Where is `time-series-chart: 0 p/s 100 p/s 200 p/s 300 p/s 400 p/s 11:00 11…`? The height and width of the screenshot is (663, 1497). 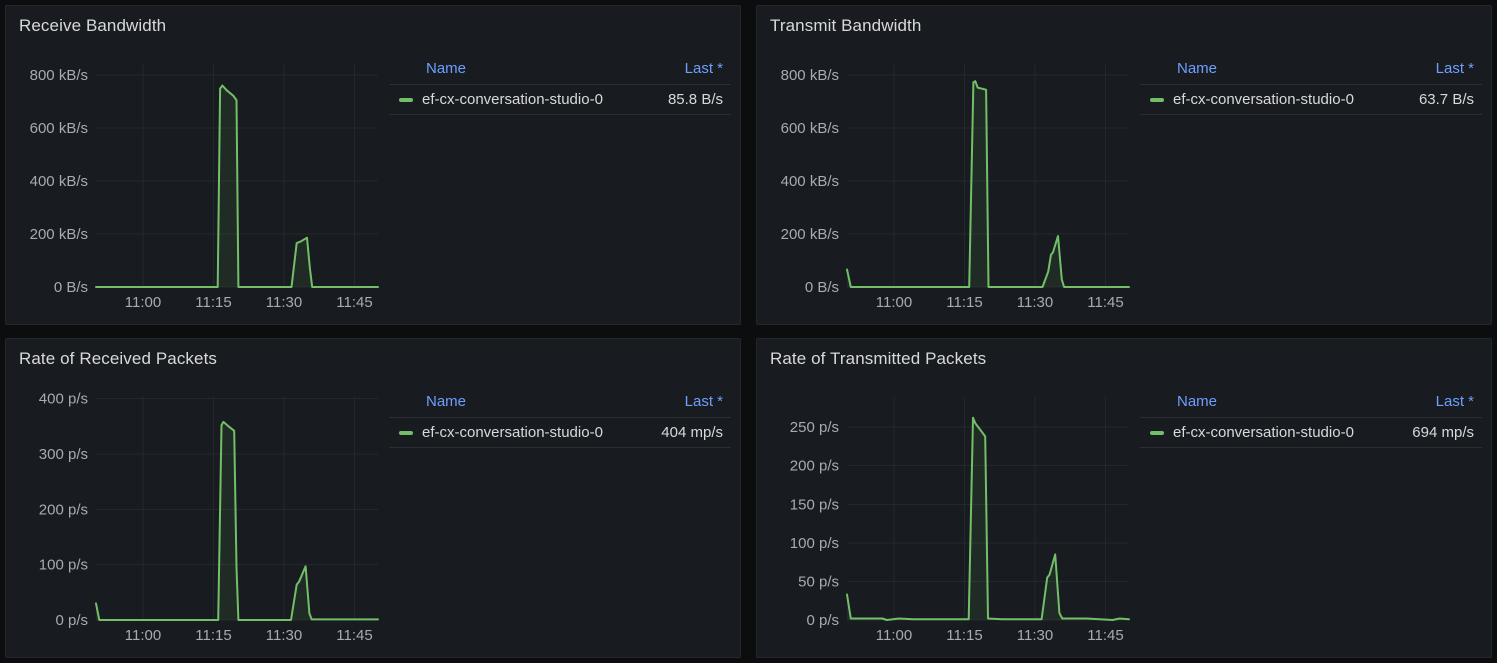 time-series-chart: 0 p/s 100 p/s 200 p/s 300 p/s 400 p/s 11:00 11… is located at coordinates (196, 513).